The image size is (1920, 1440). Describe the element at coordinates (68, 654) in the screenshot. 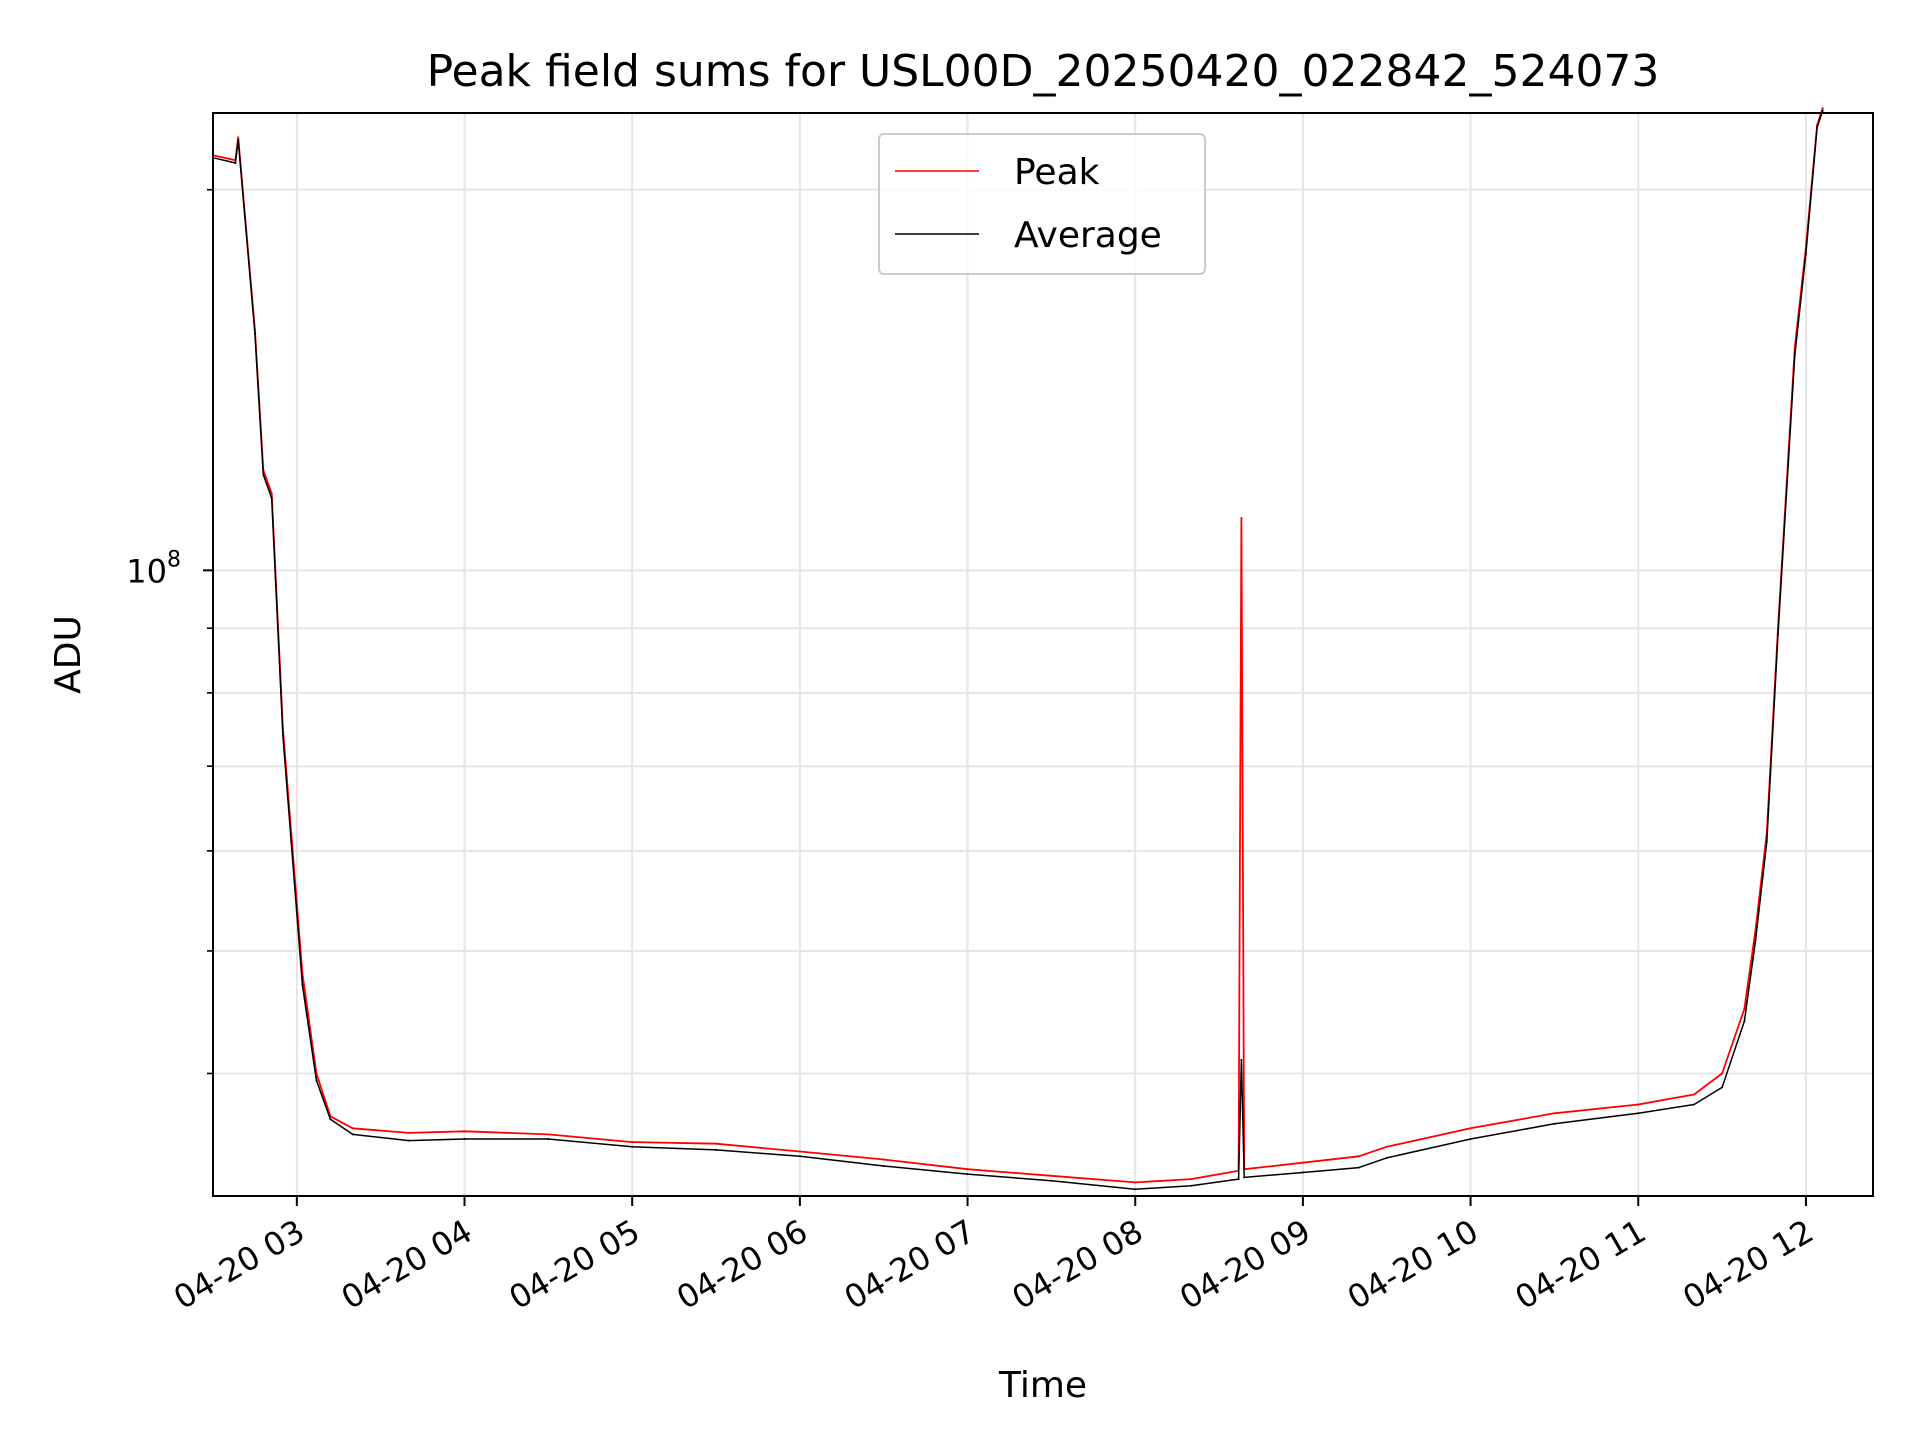

I see `y-axis-label: ADU` at that location.